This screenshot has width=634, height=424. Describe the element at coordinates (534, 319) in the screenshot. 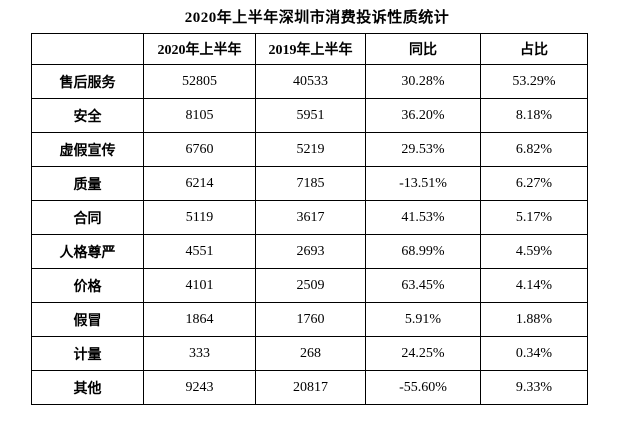

I see `value-cell: 1.88%` at that location.